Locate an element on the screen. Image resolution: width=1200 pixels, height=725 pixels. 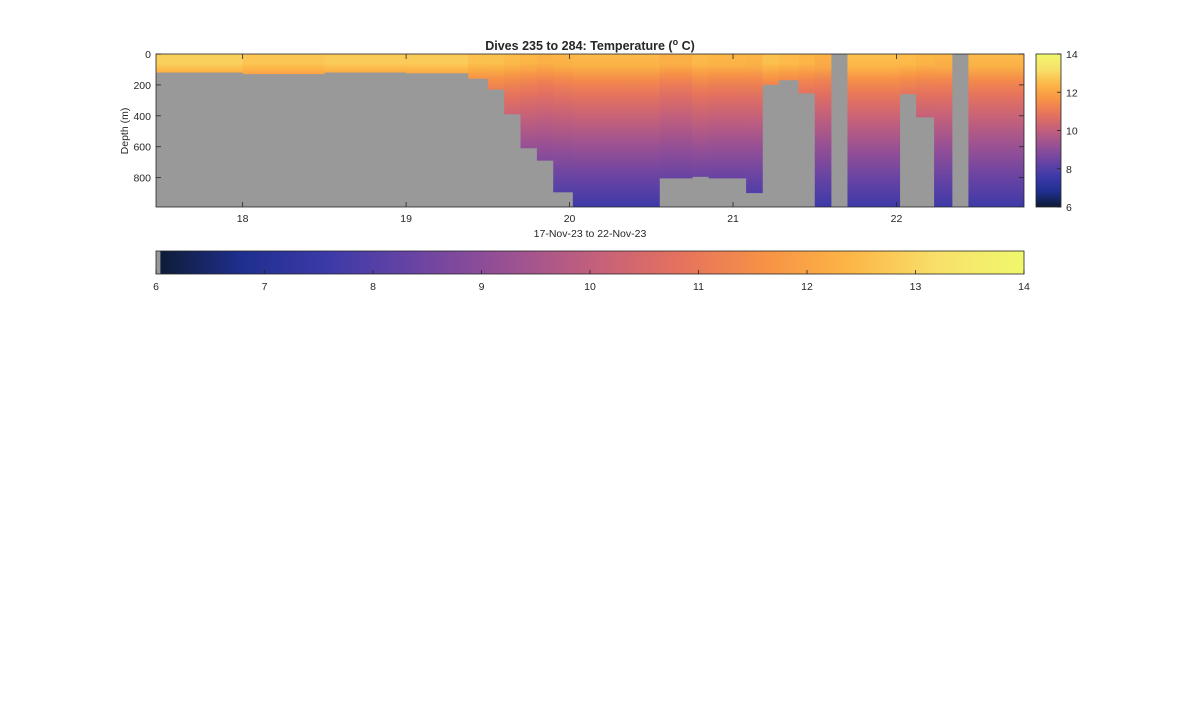
colorbar-tick-label: 13 is located at coordinates (916, 287).